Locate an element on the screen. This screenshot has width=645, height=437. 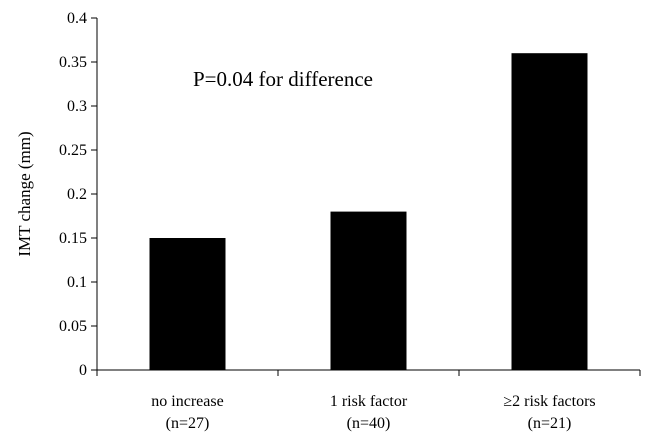
category-sample-size: (n=40) is located at coordinates (369, 423).